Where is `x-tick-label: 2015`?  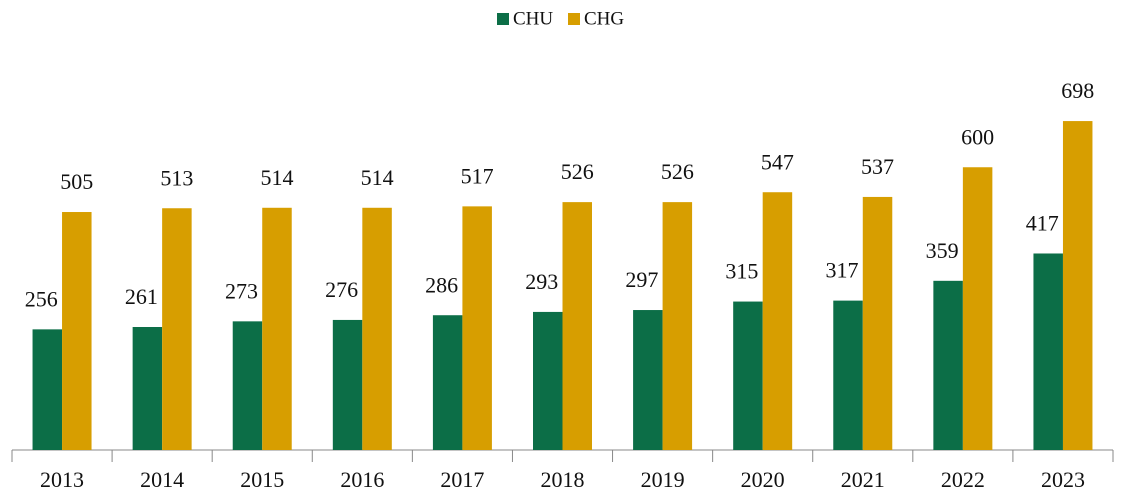 x-tick-label: 2015 is located at coordinates (262, 479).